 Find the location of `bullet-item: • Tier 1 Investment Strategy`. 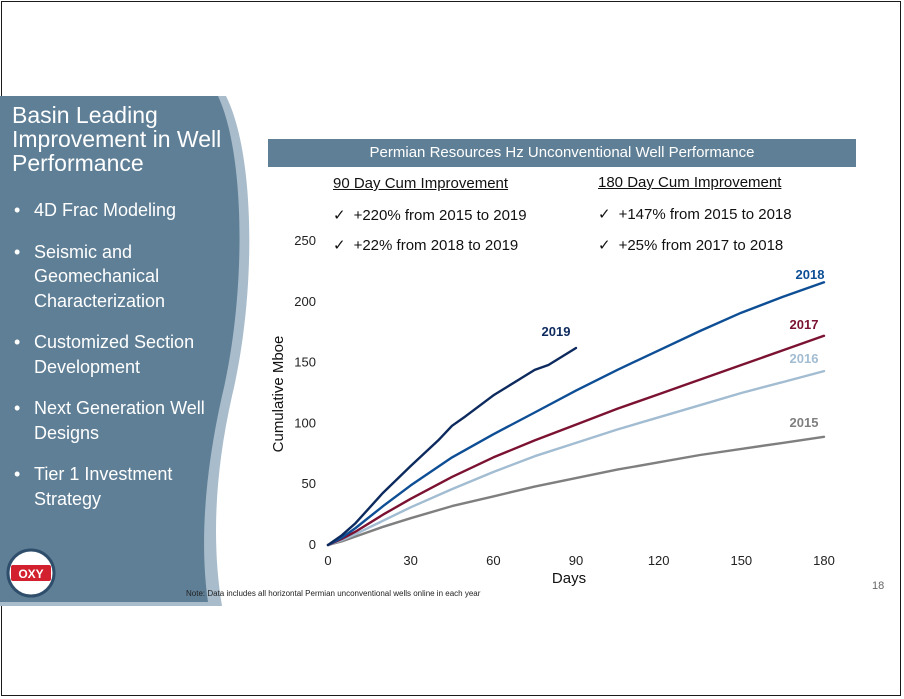

bullet-item: • Tier 1 Investment Strategy is located at coordinates (114, 486).